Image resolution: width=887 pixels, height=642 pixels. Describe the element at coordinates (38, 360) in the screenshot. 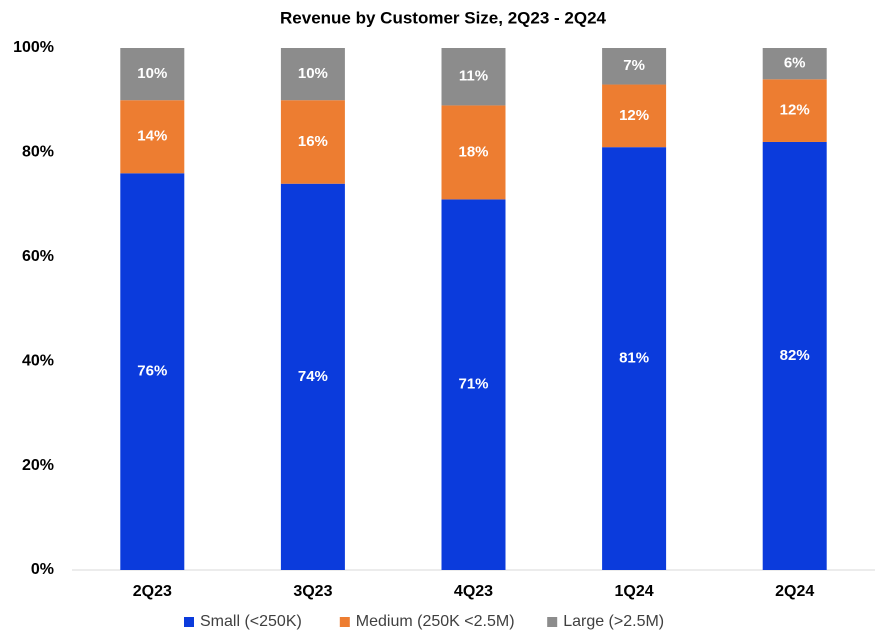

I see `y-tick-label: 40%` at that location.